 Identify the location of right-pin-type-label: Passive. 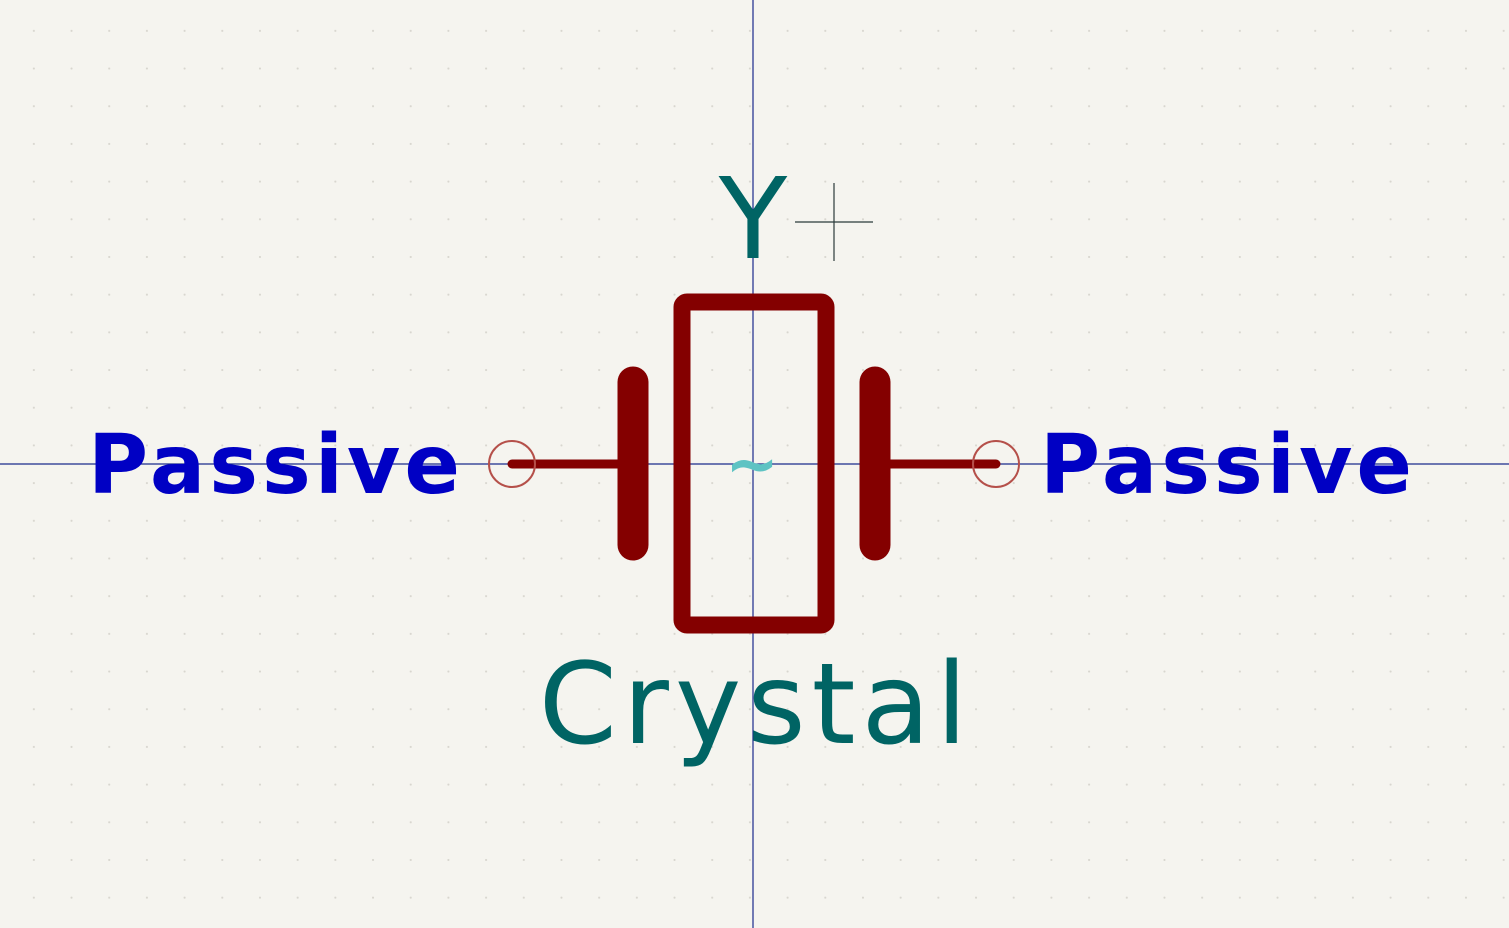
(1228, 465).